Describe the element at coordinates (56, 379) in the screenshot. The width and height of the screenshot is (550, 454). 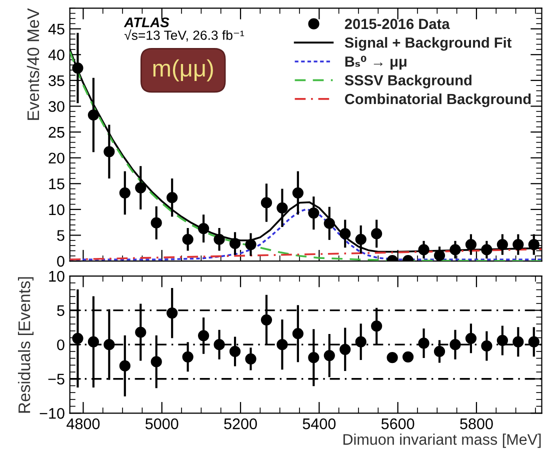
I see `y-tick-label: −5` at that location.